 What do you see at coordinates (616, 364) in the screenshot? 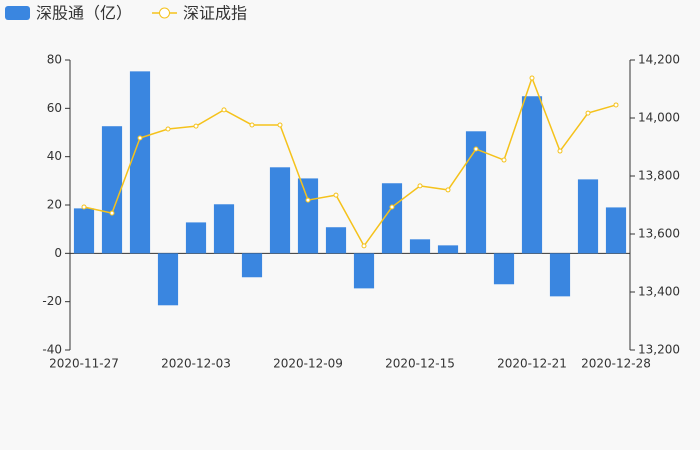
I see `x-tick-label: 2020-12-28` at bounding box center [616, 364].